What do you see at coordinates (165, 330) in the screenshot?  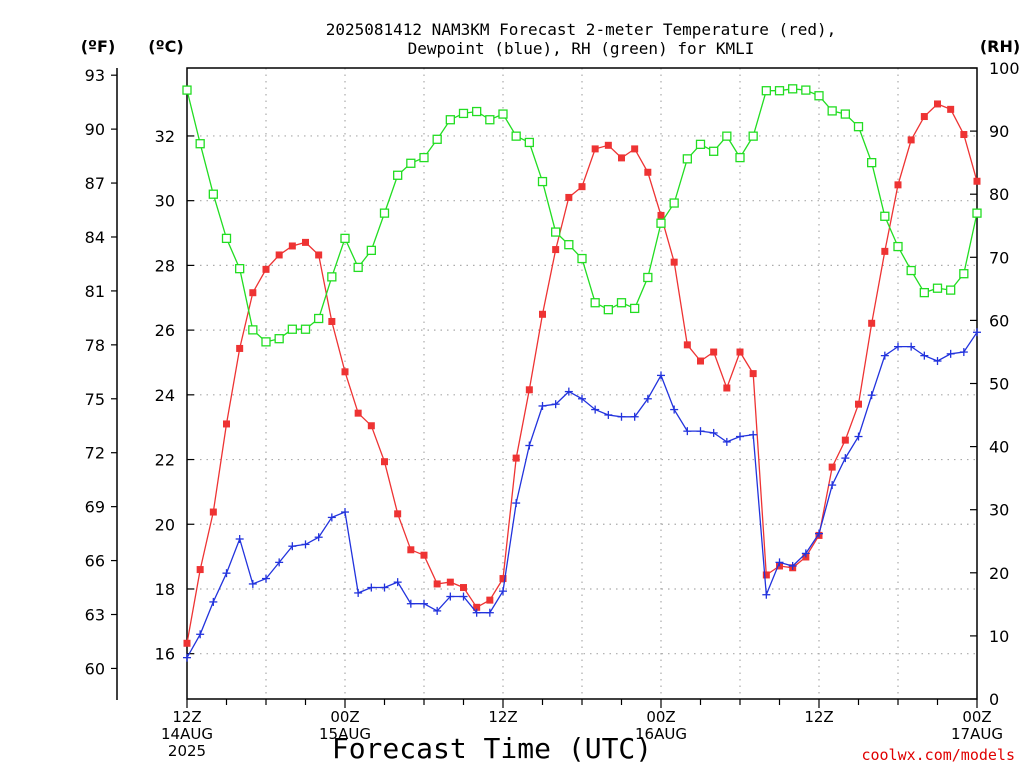 I see `celsius-tick-label: 26` at bounding box center [165, 330].